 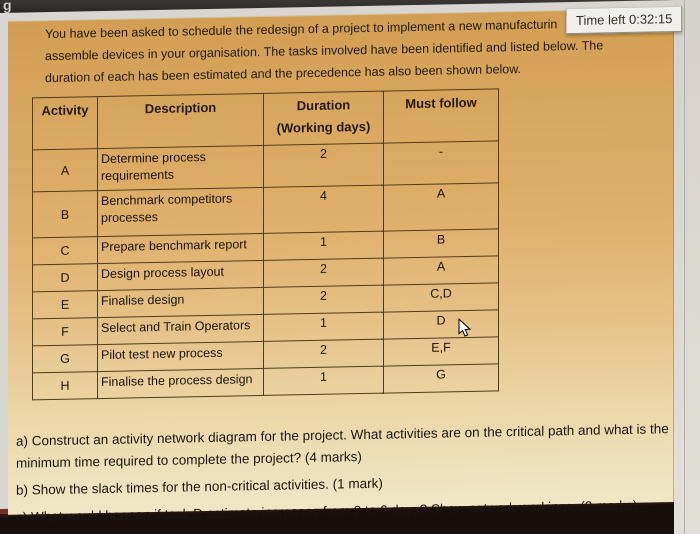 I want to click on cell-must-follow: B, so click(x=441, y=243).